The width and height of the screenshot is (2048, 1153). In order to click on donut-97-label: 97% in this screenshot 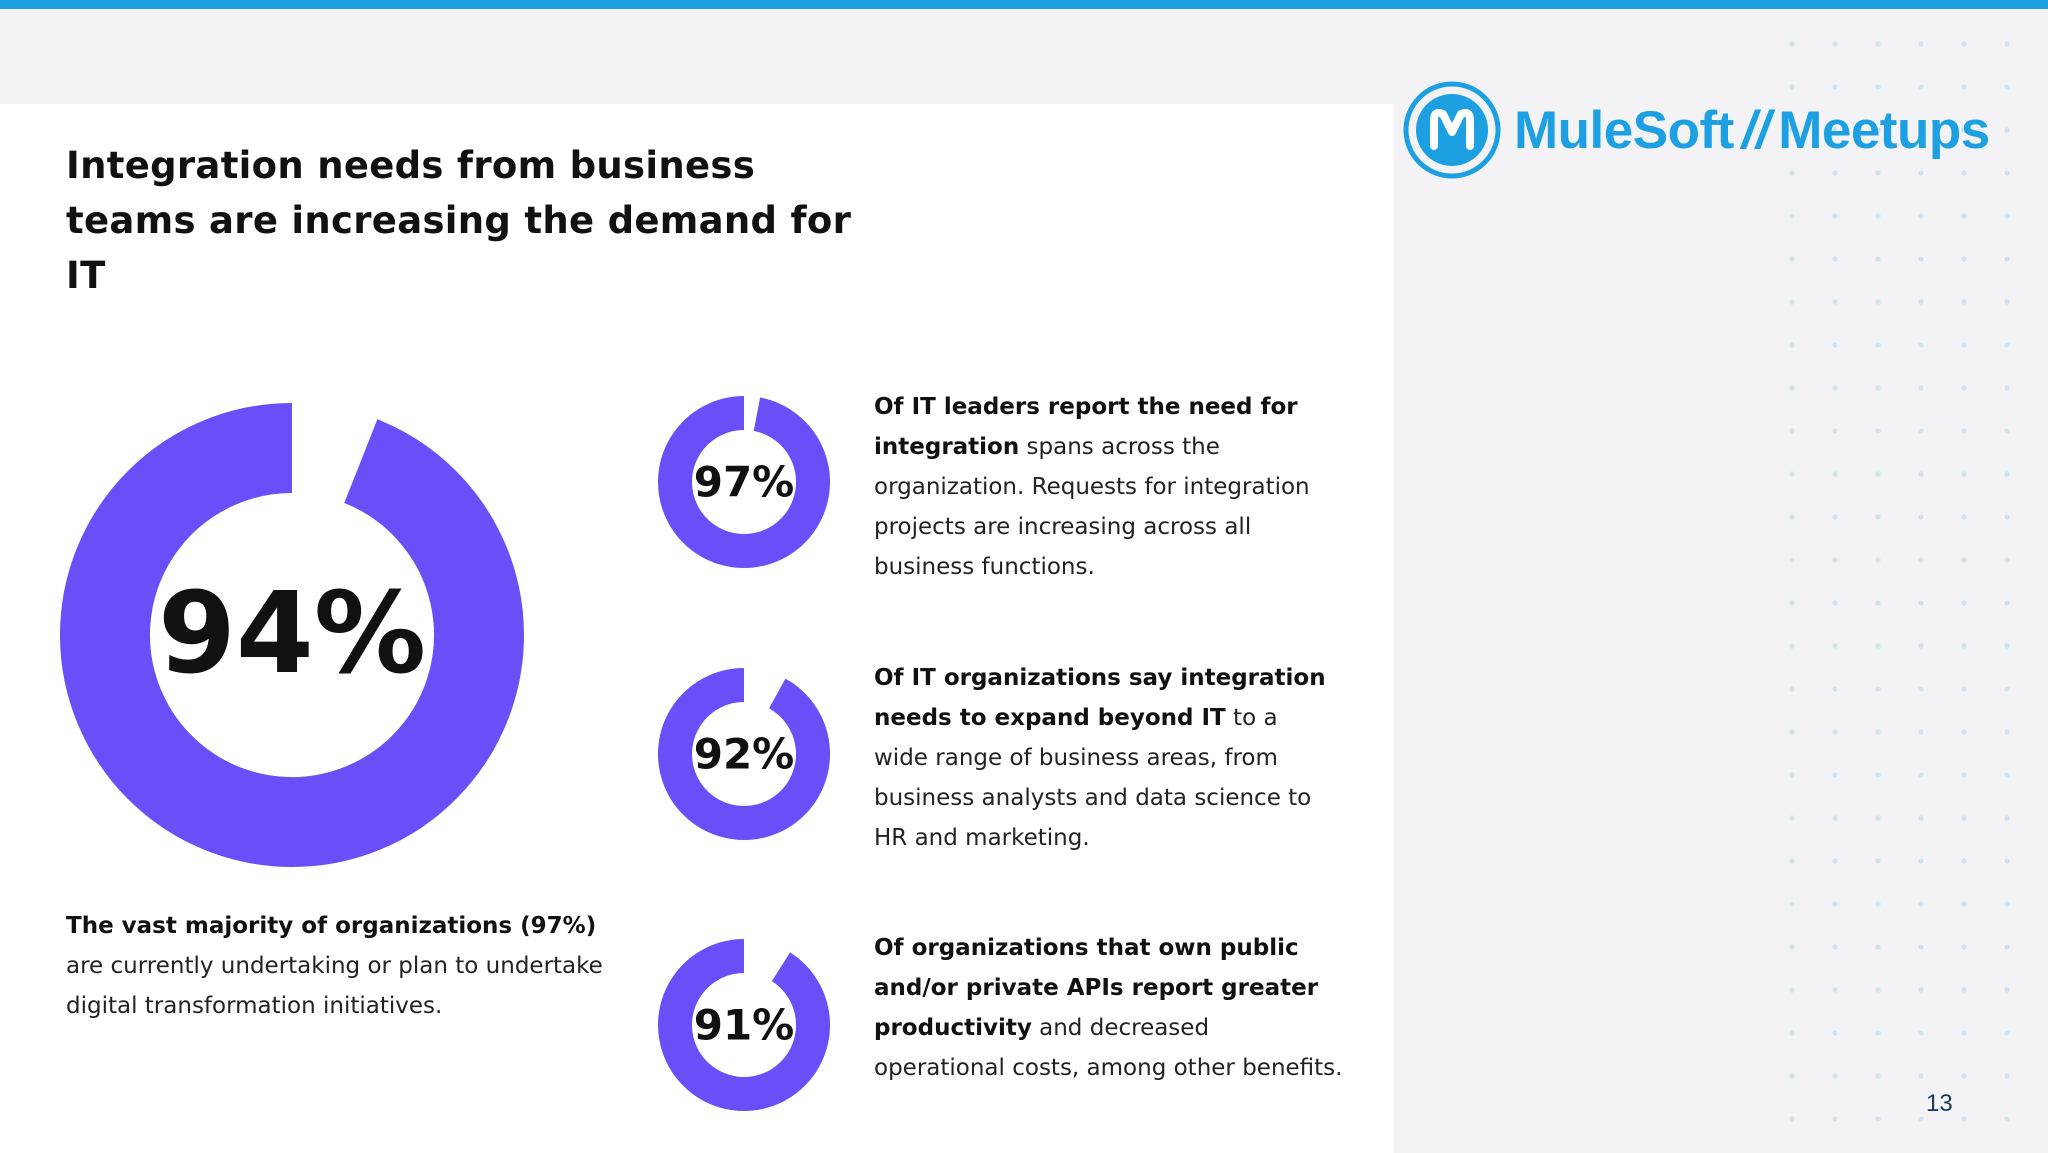, I will do `click(744, 482)`.